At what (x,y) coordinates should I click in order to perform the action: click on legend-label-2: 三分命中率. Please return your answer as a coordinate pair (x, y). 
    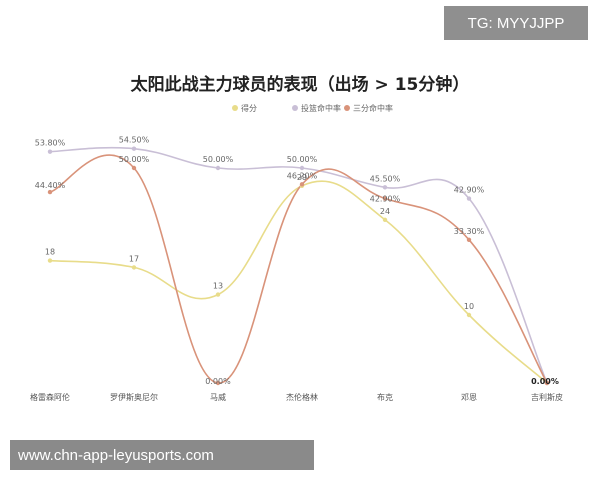
    Looking at the image, I should click on (373, 108).